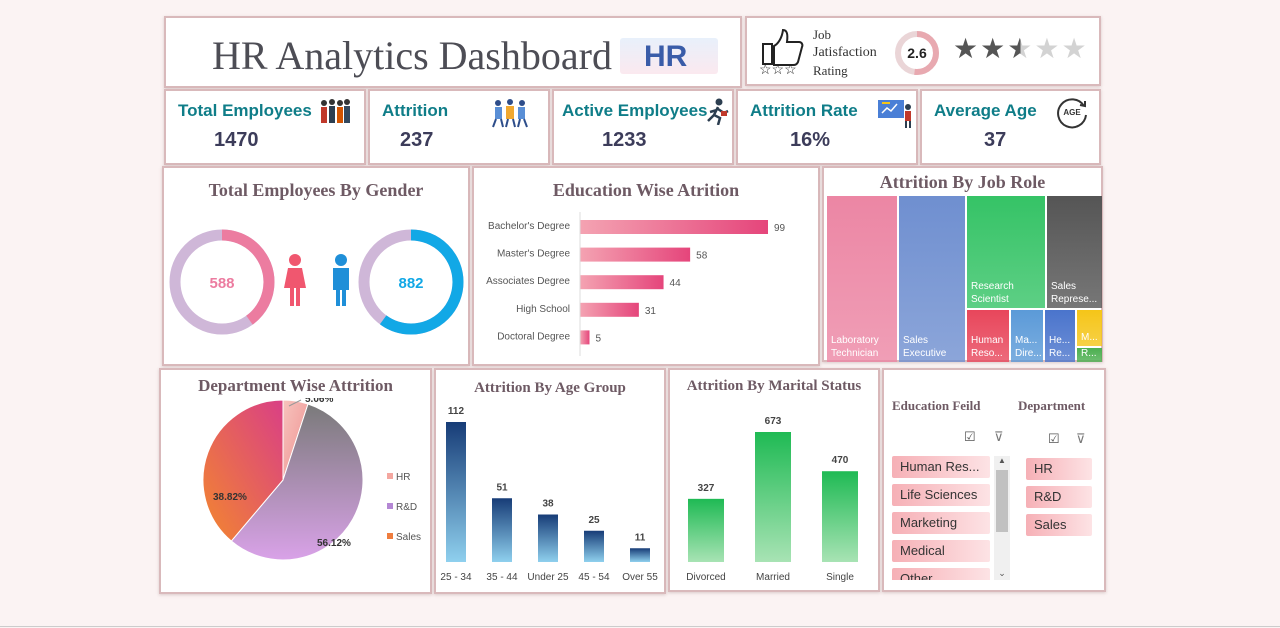 The height and width of the screenshot is (628, 1280). Describe the element at coordinates (666, 56) in the screenshot. I see `hr-logo-text: HR` at that location.